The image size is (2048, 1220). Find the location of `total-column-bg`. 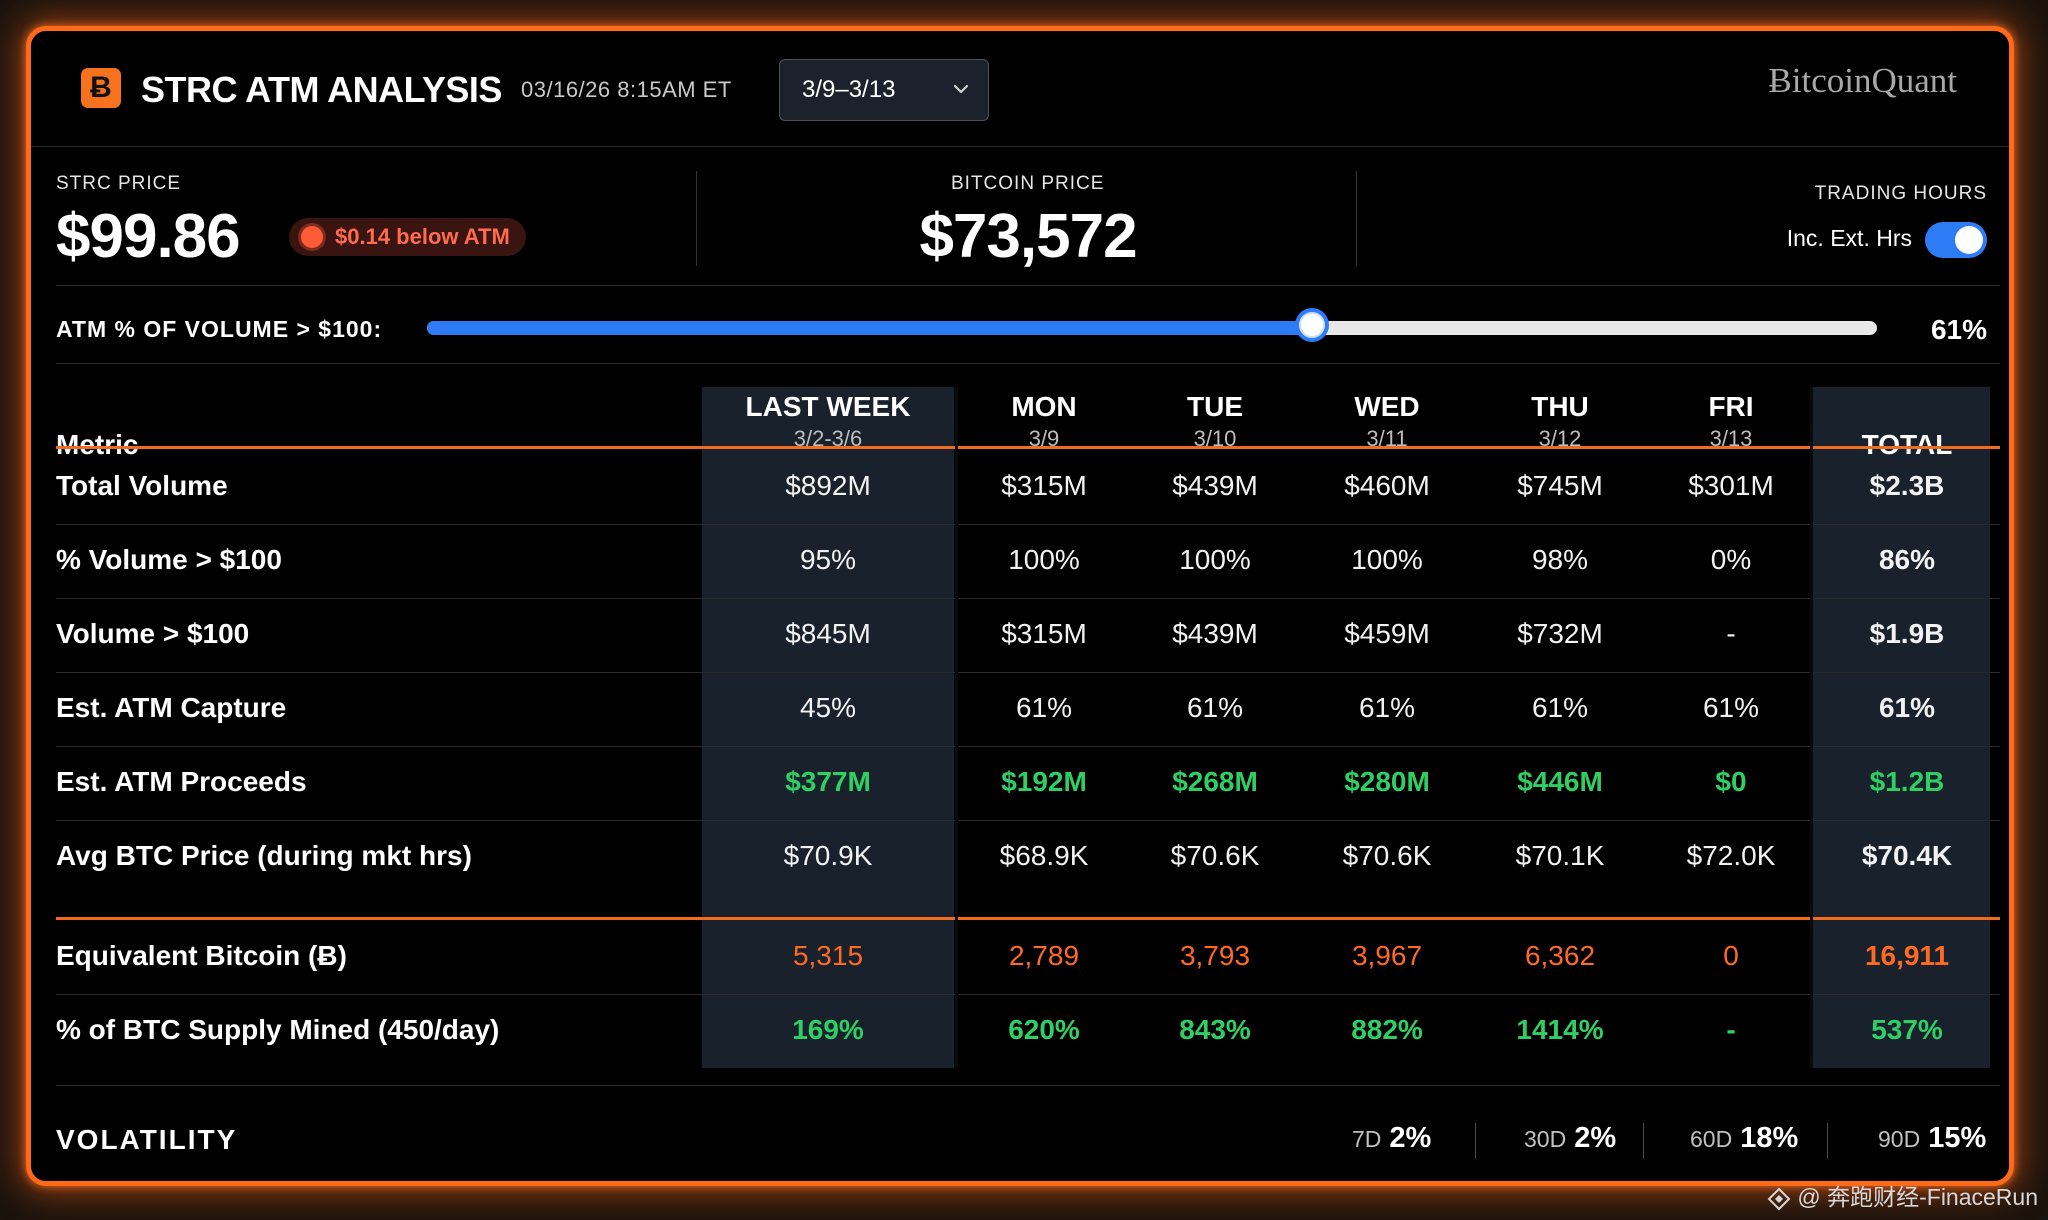

total-column-bg is located at coordinates (1900, 727).